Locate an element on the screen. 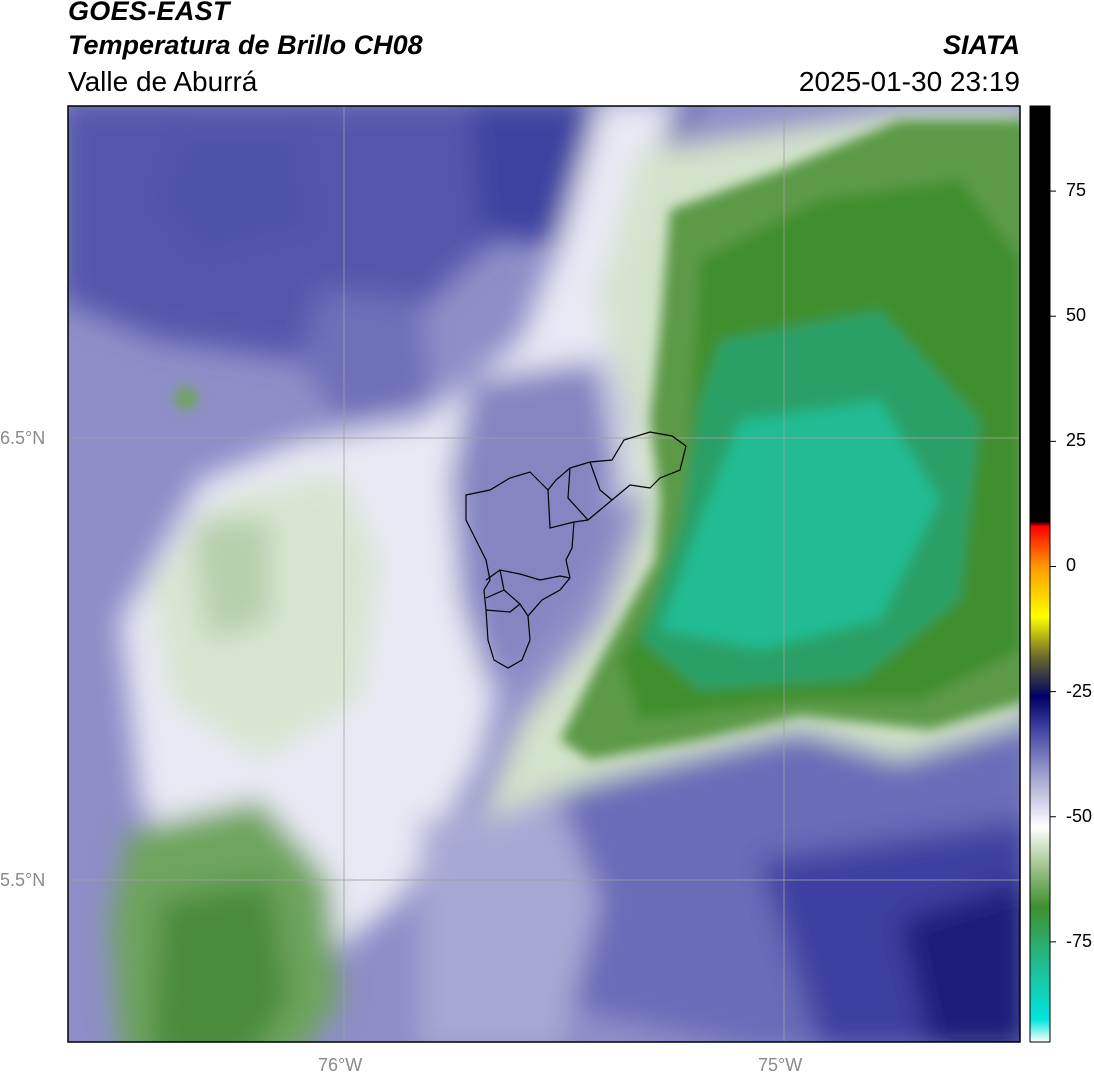  field-small-cell is located at coordinates (186, 398).